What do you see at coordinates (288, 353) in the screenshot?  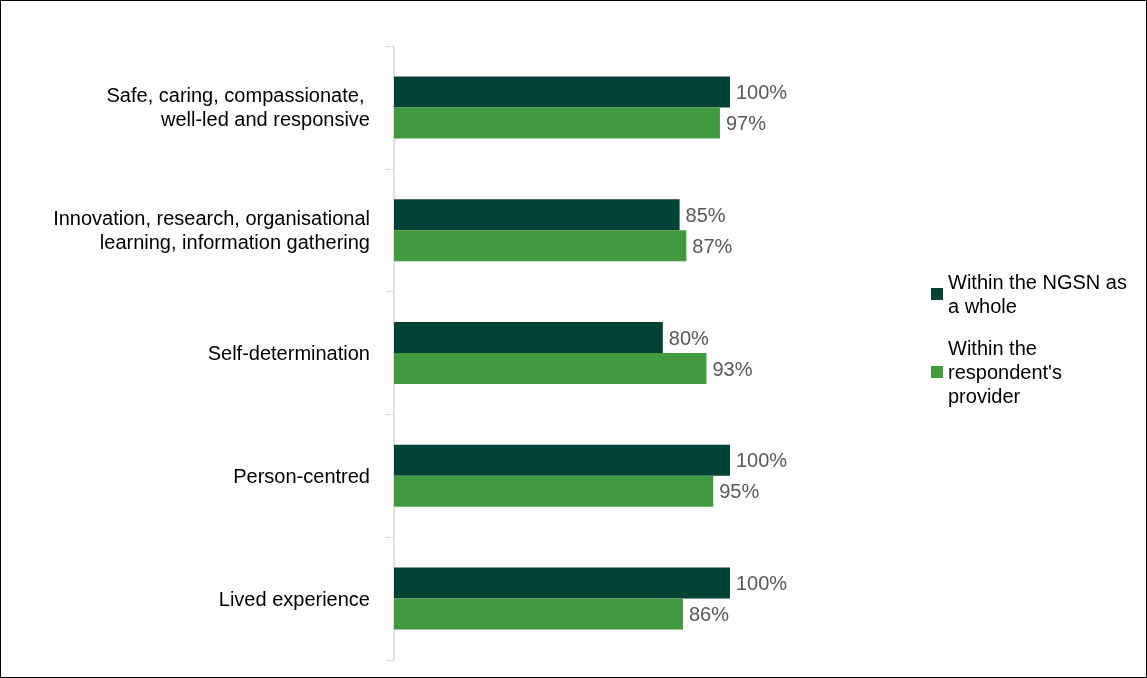 I see `y-tick-label: Self-determination` at bounding box center [288, 353].